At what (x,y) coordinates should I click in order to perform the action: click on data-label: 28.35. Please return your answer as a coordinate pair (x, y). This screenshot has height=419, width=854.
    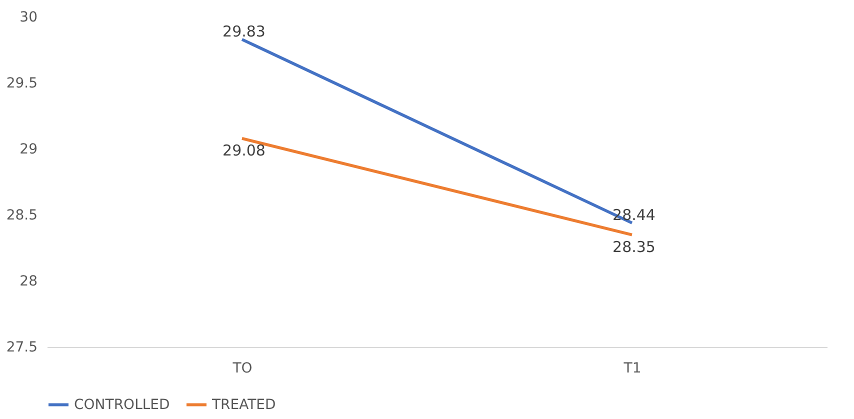
    Looking at the image, I should click on (634, 247).